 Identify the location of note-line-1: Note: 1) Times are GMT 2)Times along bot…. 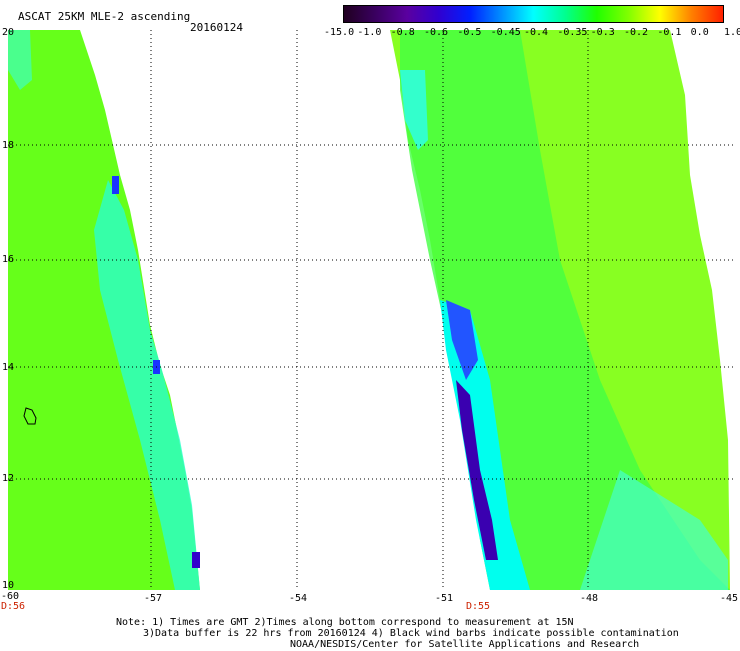
(345, 622).